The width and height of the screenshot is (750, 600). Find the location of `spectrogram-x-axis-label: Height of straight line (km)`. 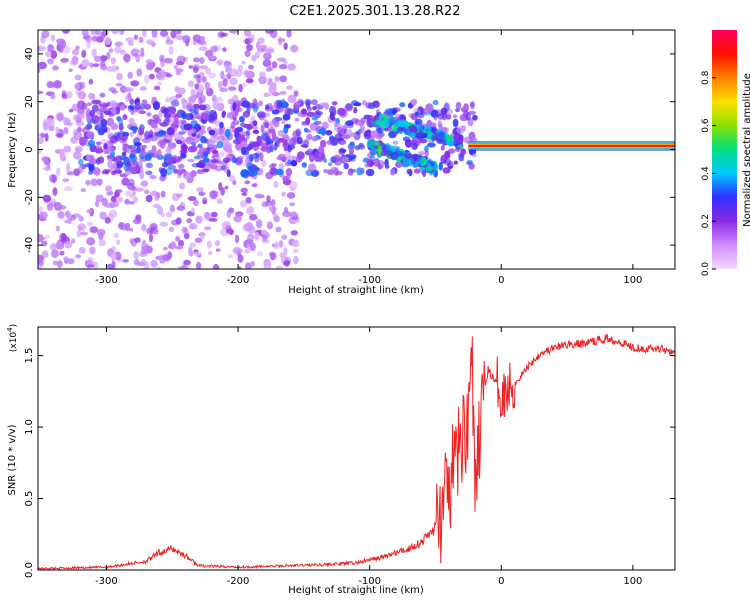

spectrogram-x-axis-label: Height of straight line (km) is located at coordinates (356, 290).